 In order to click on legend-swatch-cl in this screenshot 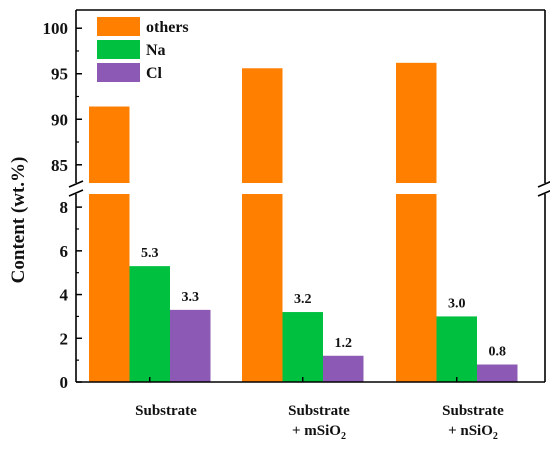, I will do `click(118, 72)`.